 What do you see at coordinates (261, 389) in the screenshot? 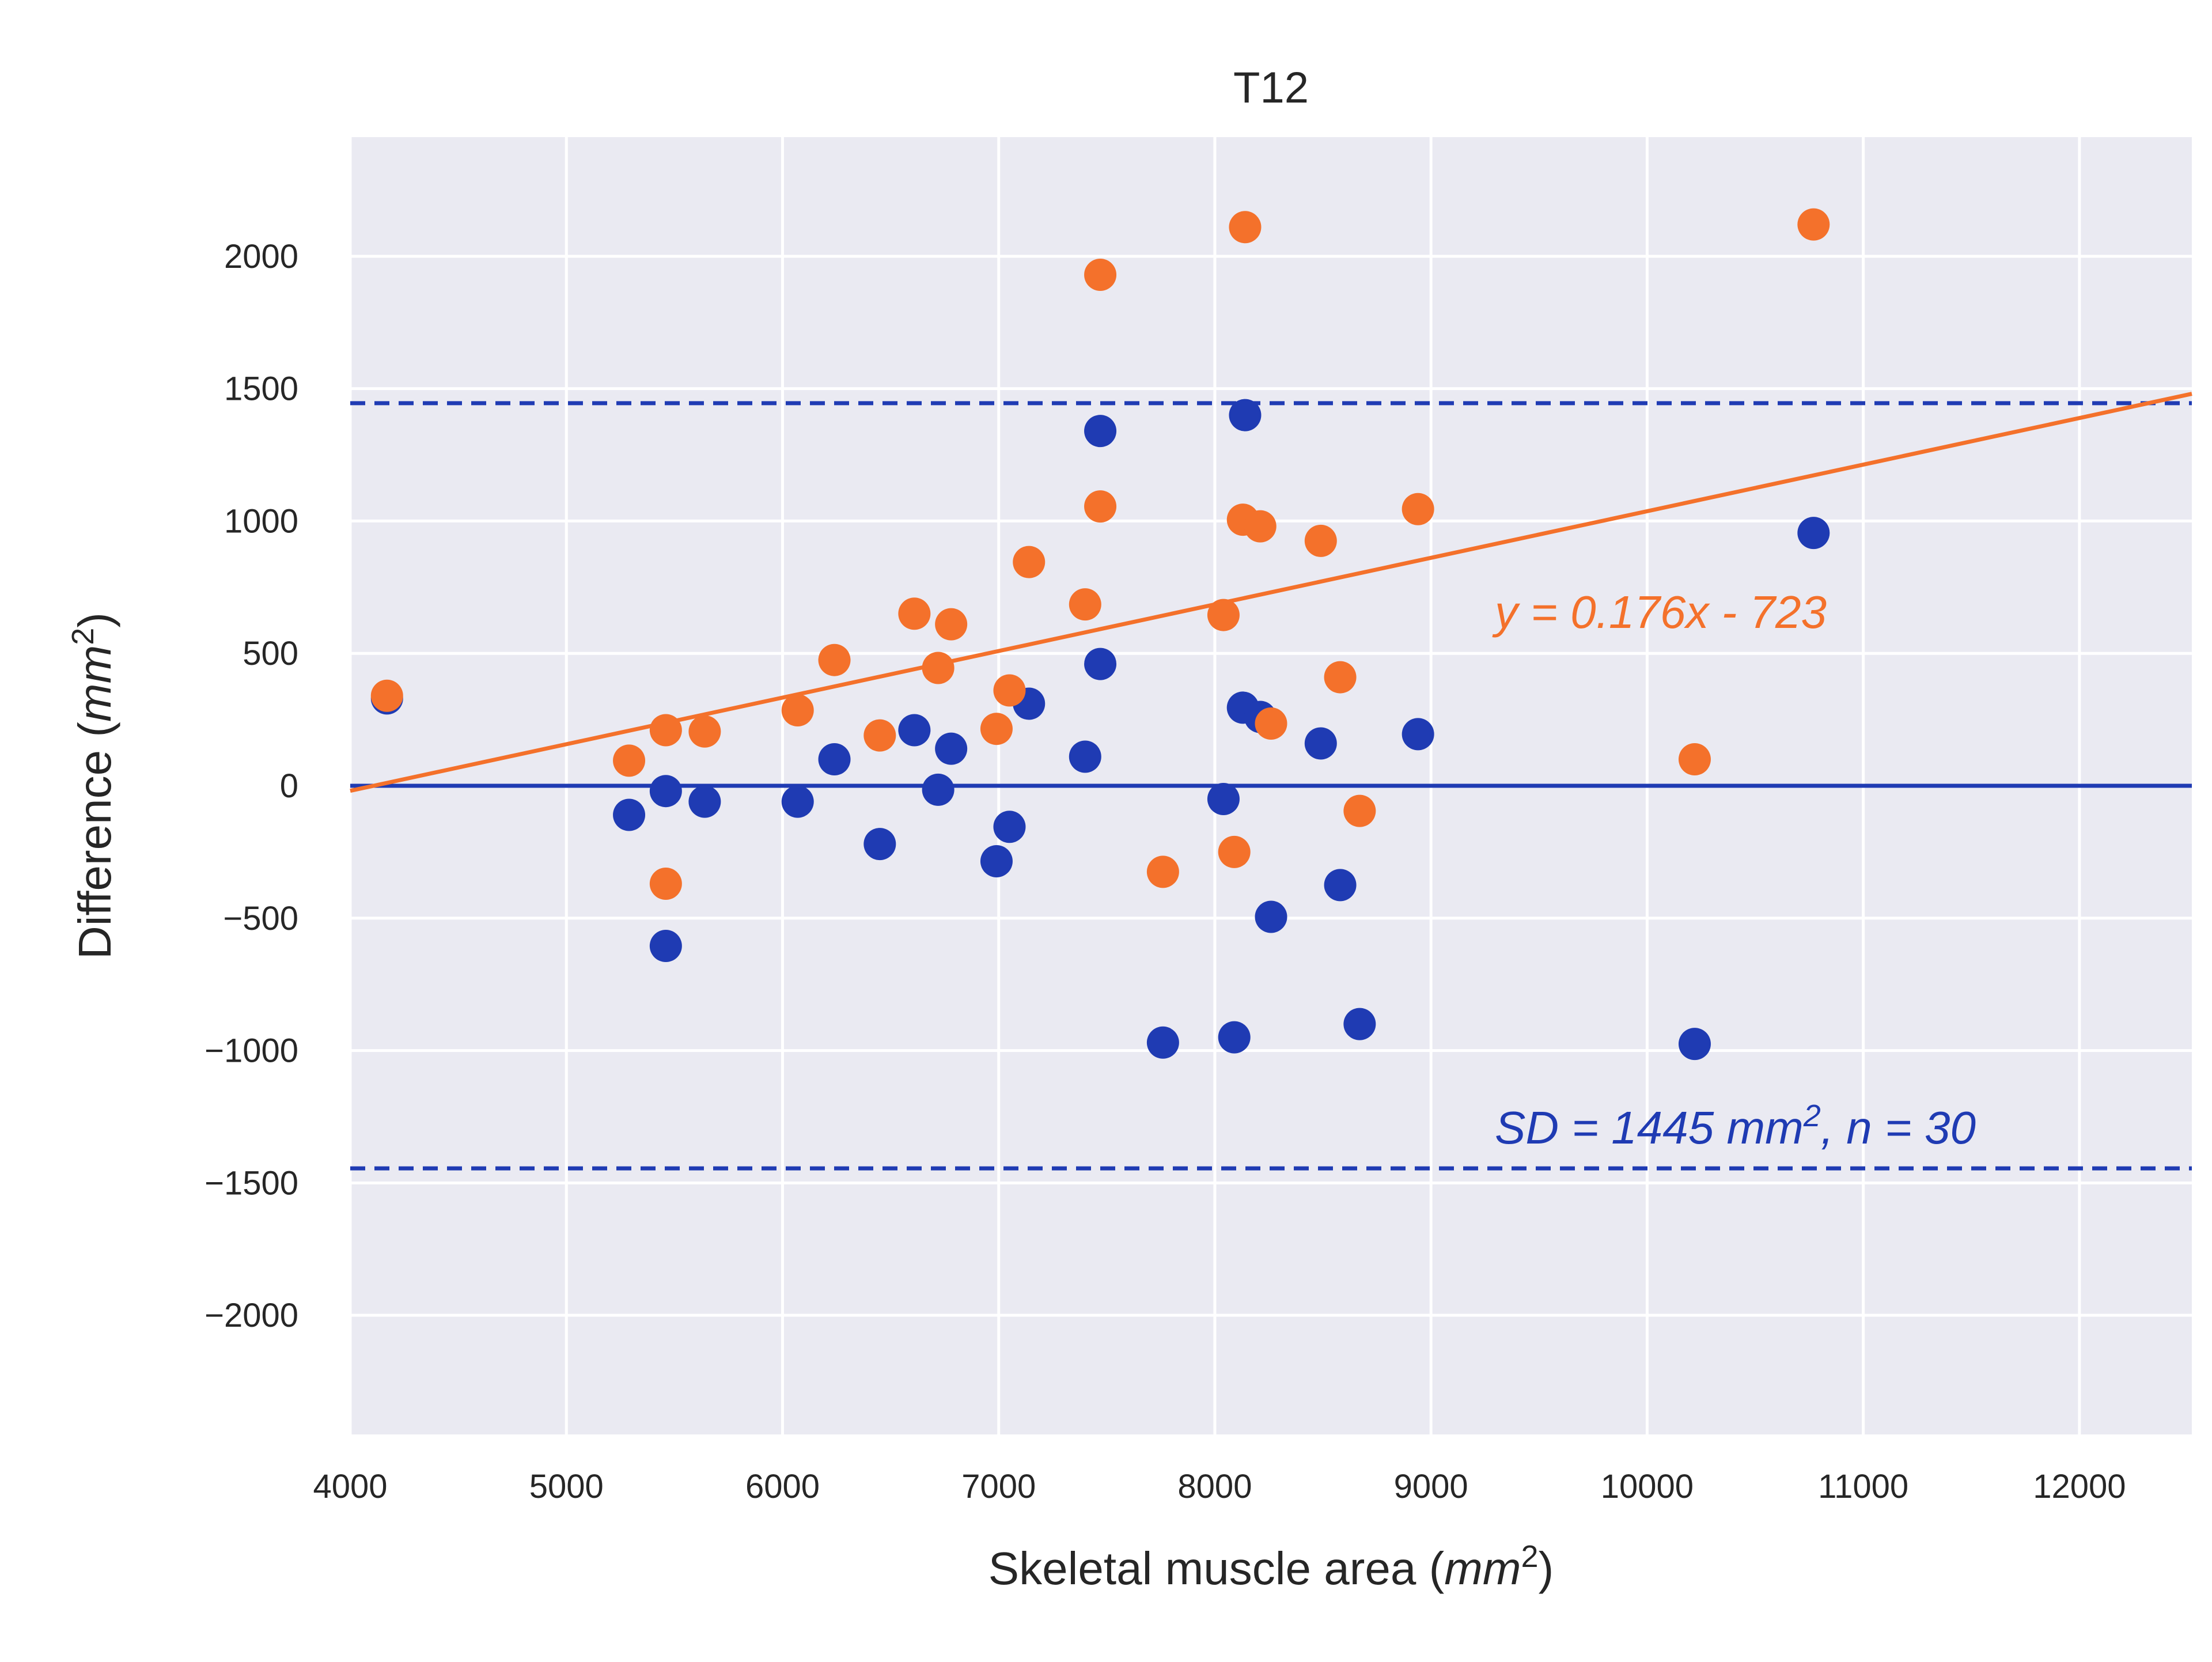
I see `y-tick-label: 1500` at bounding box center [261, 389].